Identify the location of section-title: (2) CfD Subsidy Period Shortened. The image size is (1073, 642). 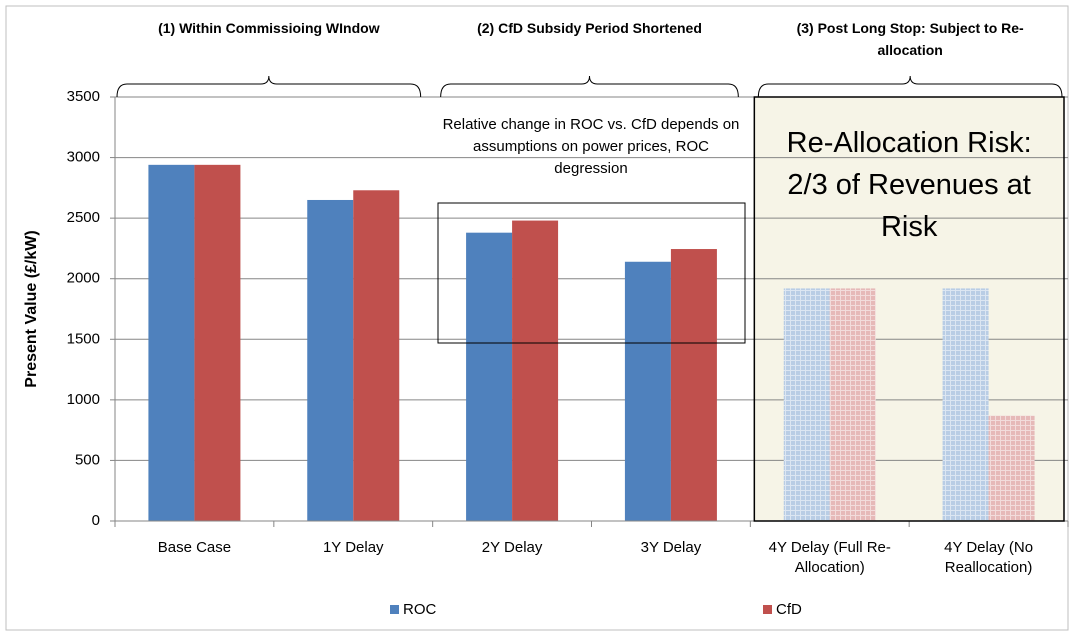
(589, 28).